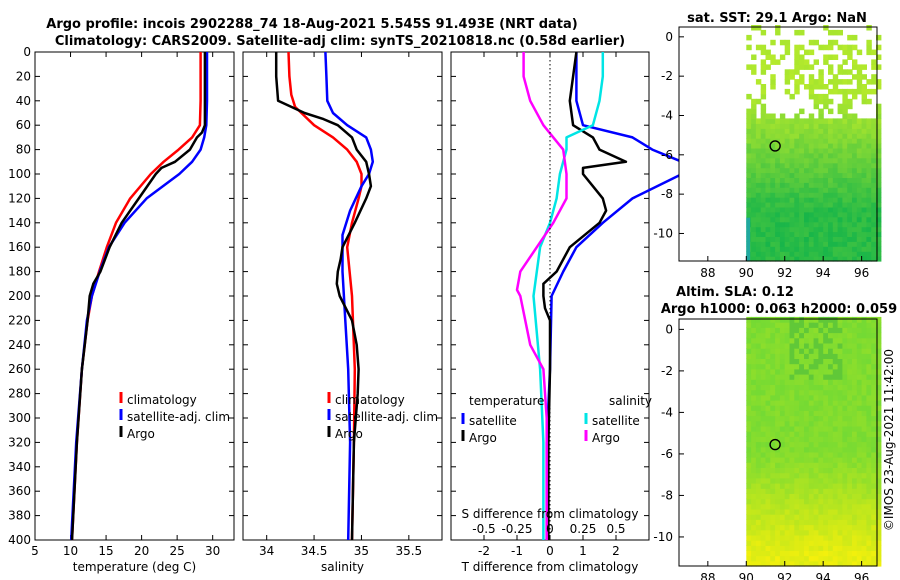 The image size is (900, 580). I want to click on x-tick-label: 92, so click(784, 273).